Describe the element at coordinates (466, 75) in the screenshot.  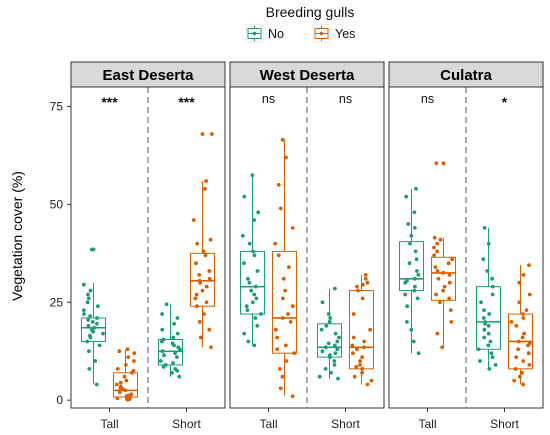
I see `facet-strip-title: Culatra` at that location.